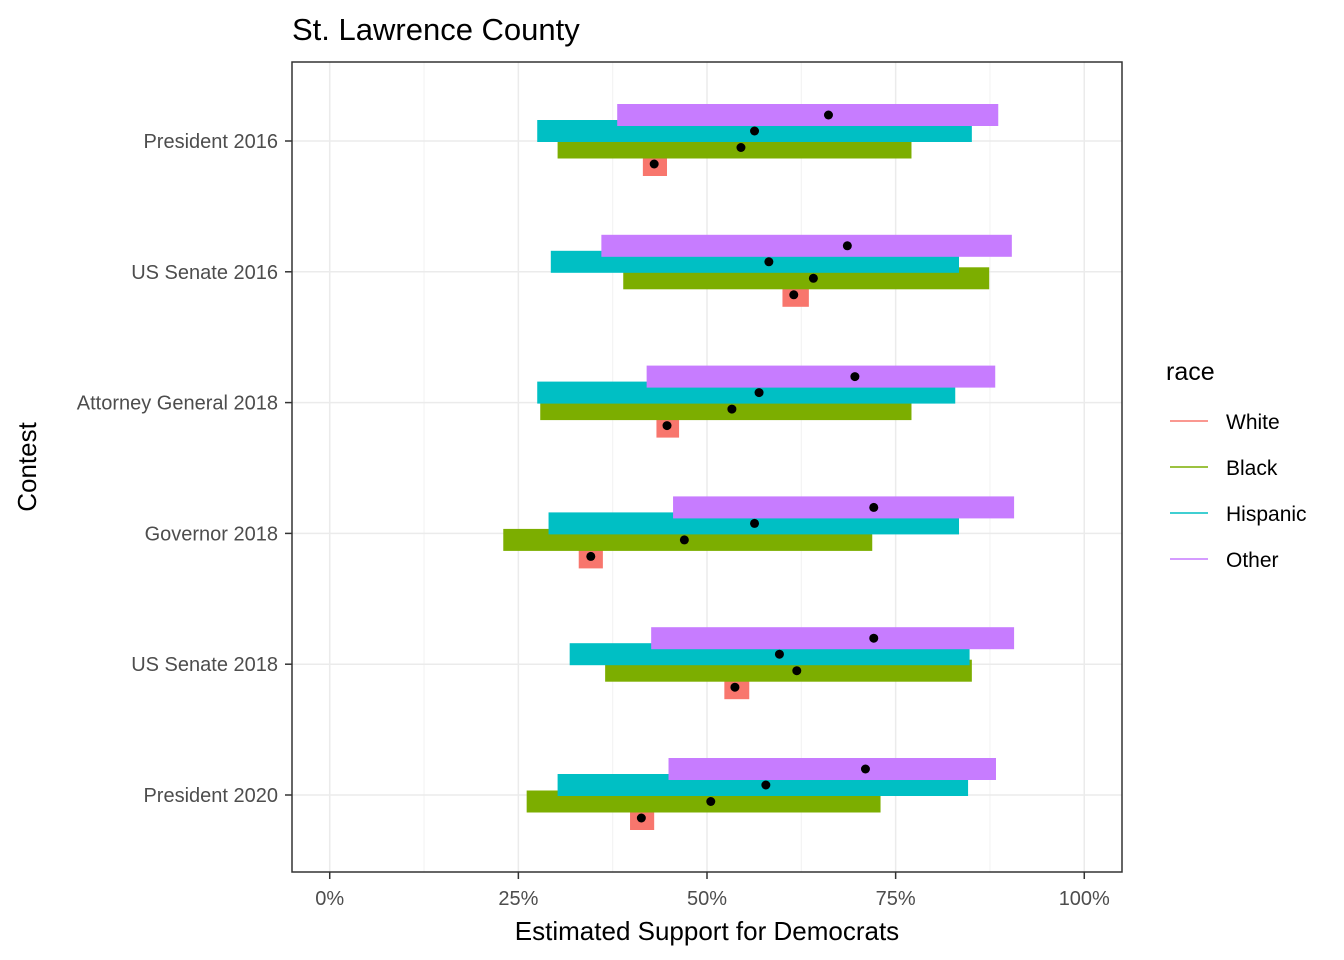 This screenshot has height=960, width=1344. I want to click on x-axis-title: Estimated Support for Democrats, so click(707, 931).